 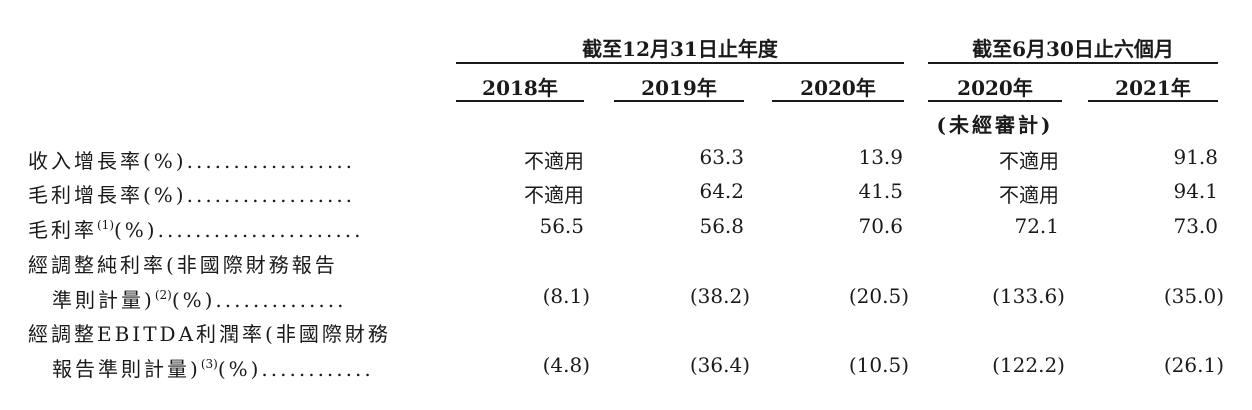 I want to click on cell-value: (10.5), so click(x=878, y=365).